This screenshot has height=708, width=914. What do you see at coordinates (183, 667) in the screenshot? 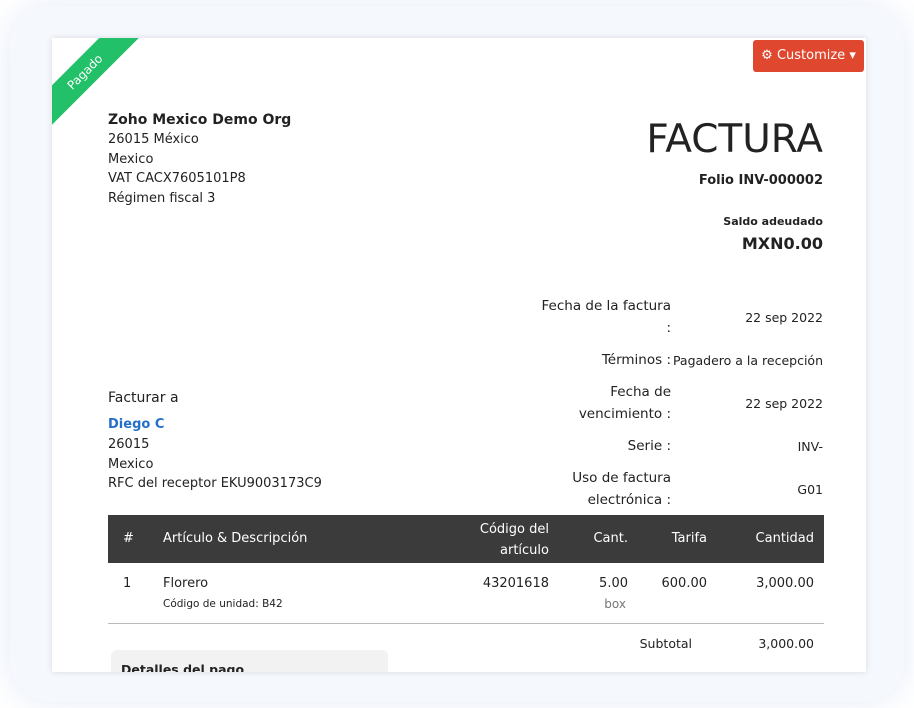
I see `payment-title: Detalles del pago` at bounding box center [183, 667].